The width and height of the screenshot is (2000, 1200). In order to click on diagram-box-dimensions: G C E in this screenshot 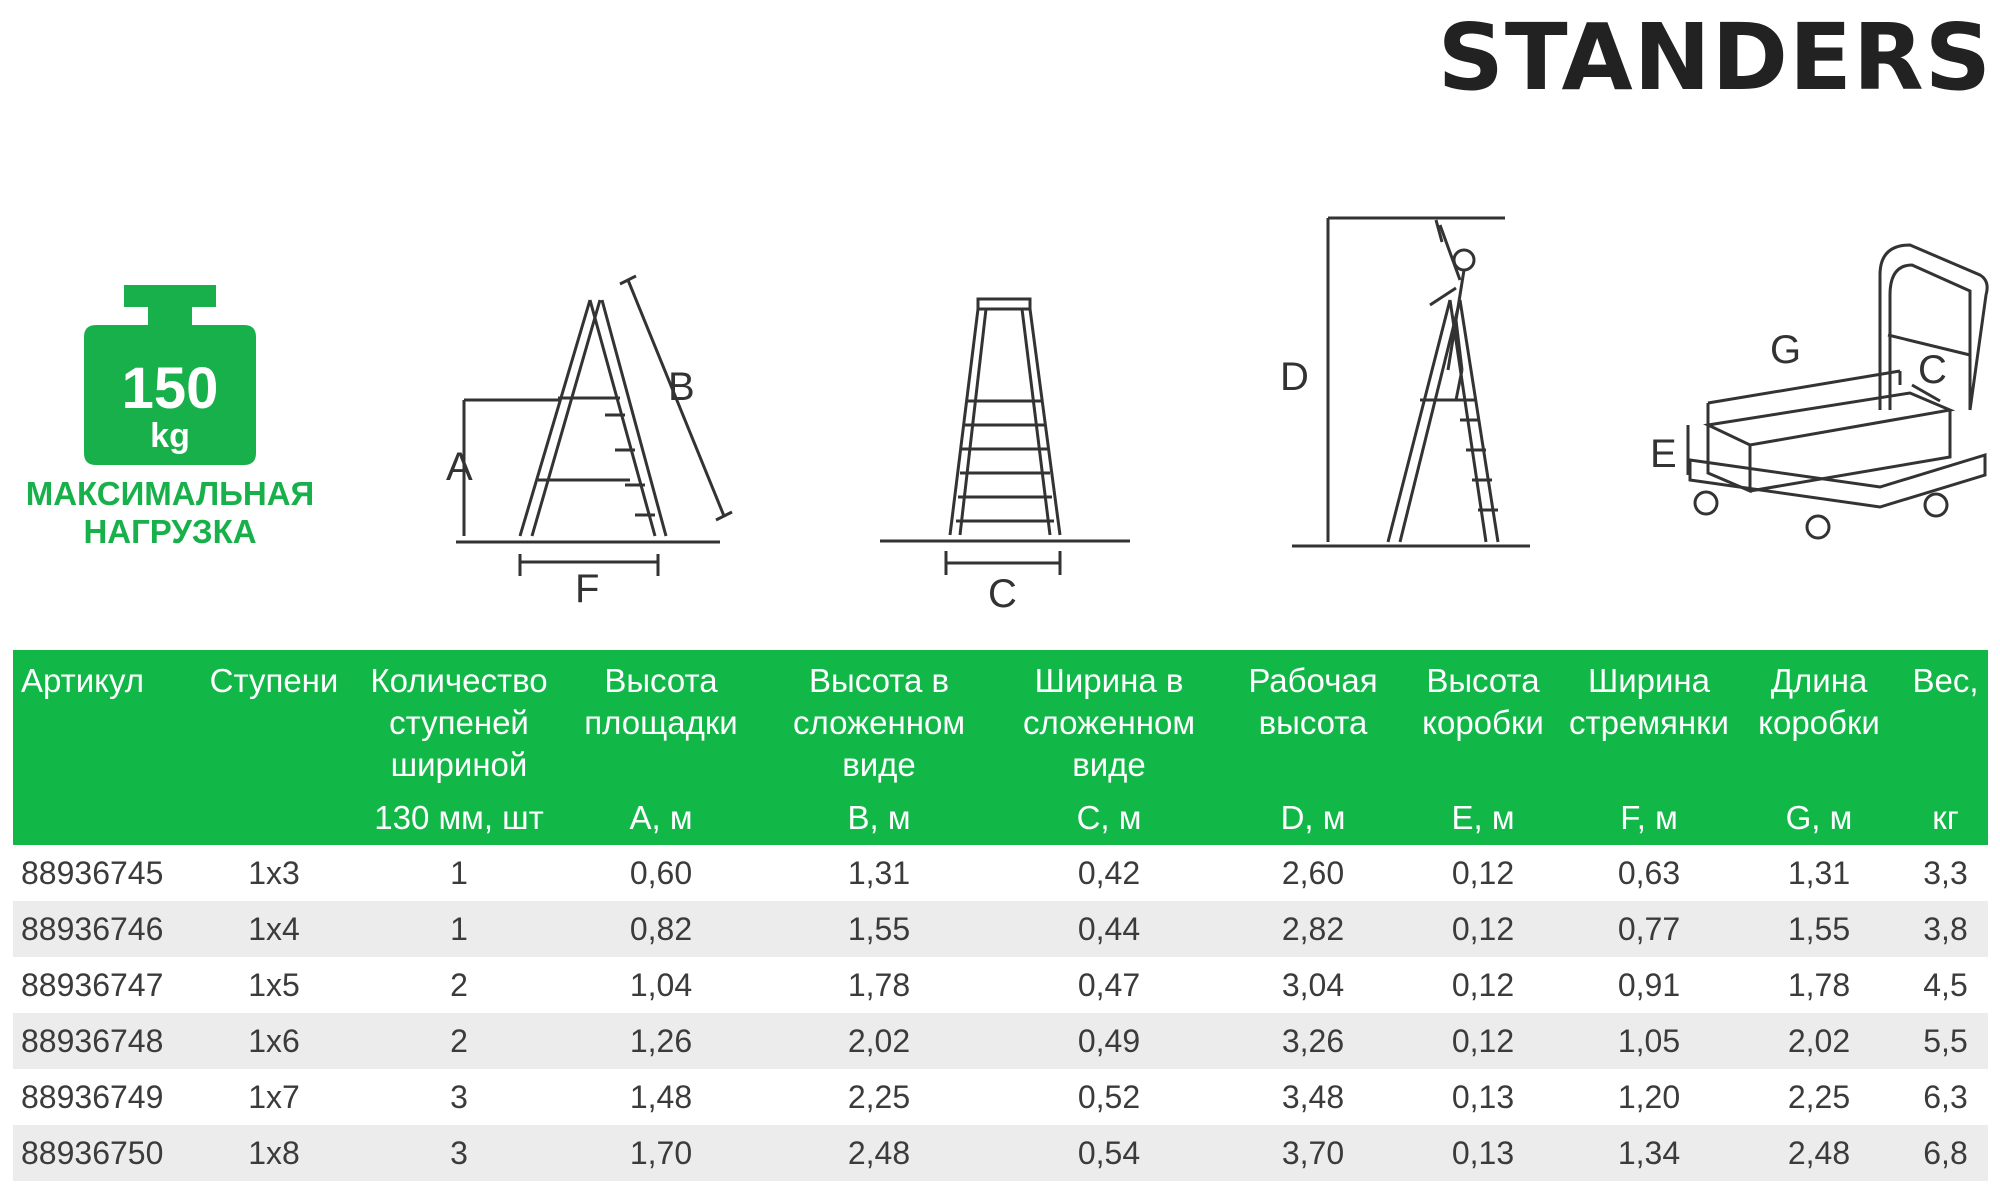, I will do `click(1817, 395)`.